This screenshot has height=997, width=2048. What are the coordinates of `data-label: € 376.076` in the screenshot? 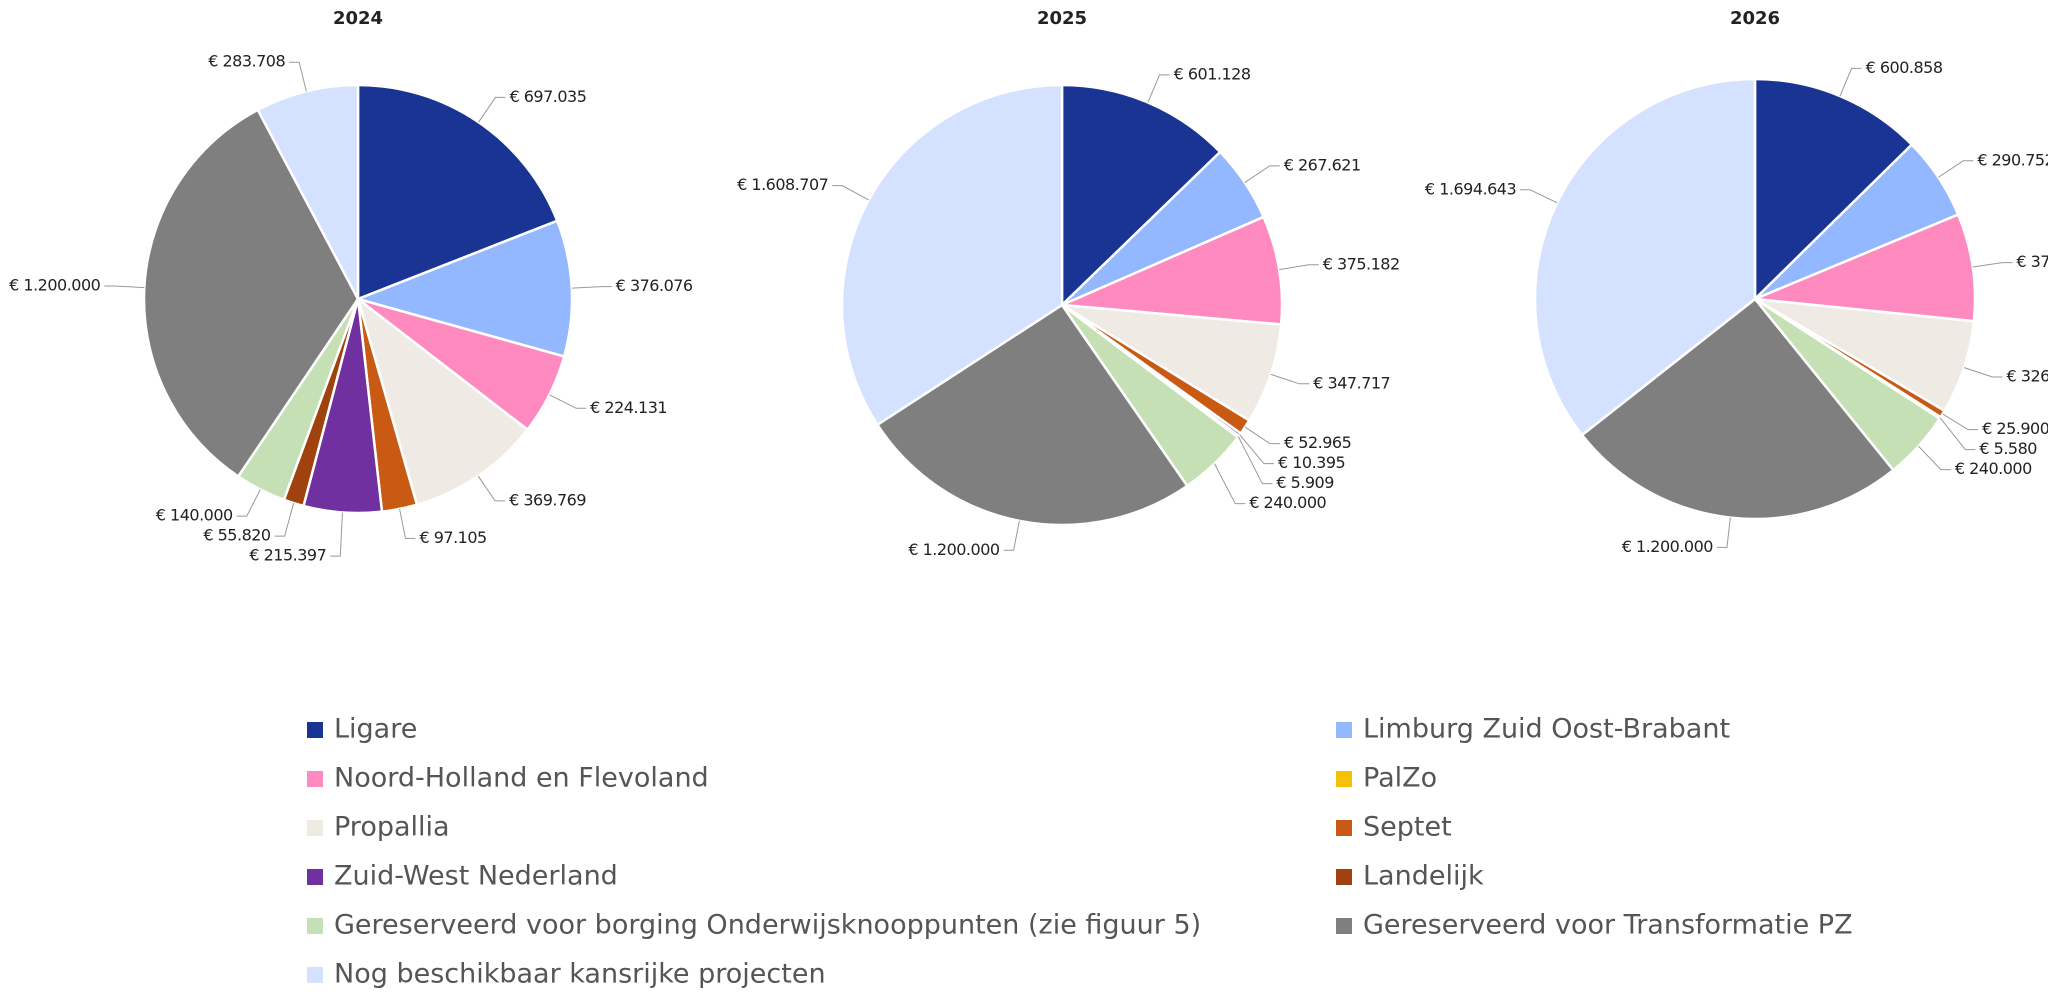 It's located at (654, 285).